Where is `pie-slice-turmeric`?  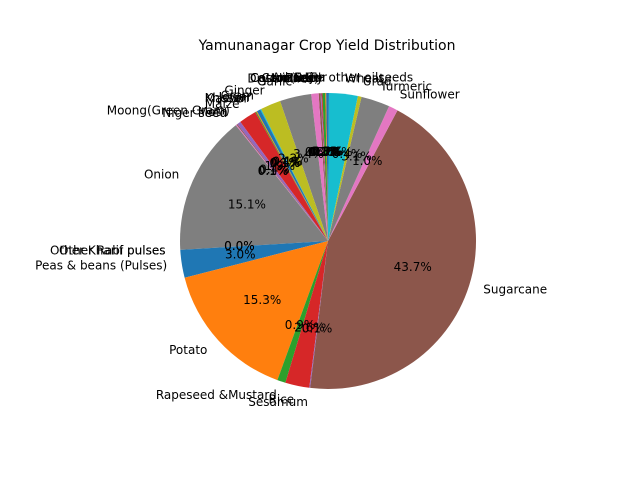
pie-slice-turmeric is located at coordinates (359, 168).